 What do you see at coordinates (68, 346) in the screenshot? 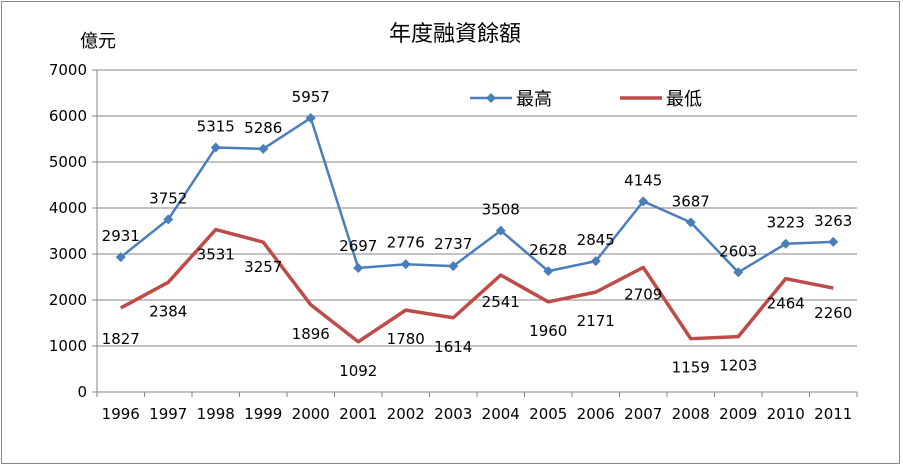
I see `y-tick-label: 1000` at bounding box center [68, 346].